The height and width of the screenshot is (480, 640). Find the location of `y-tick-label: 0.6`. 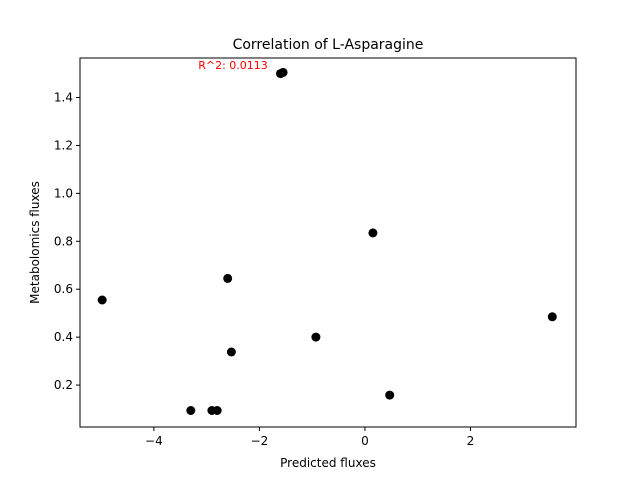

y-tick-label: 0.6 is located at coordinates (63, 289).